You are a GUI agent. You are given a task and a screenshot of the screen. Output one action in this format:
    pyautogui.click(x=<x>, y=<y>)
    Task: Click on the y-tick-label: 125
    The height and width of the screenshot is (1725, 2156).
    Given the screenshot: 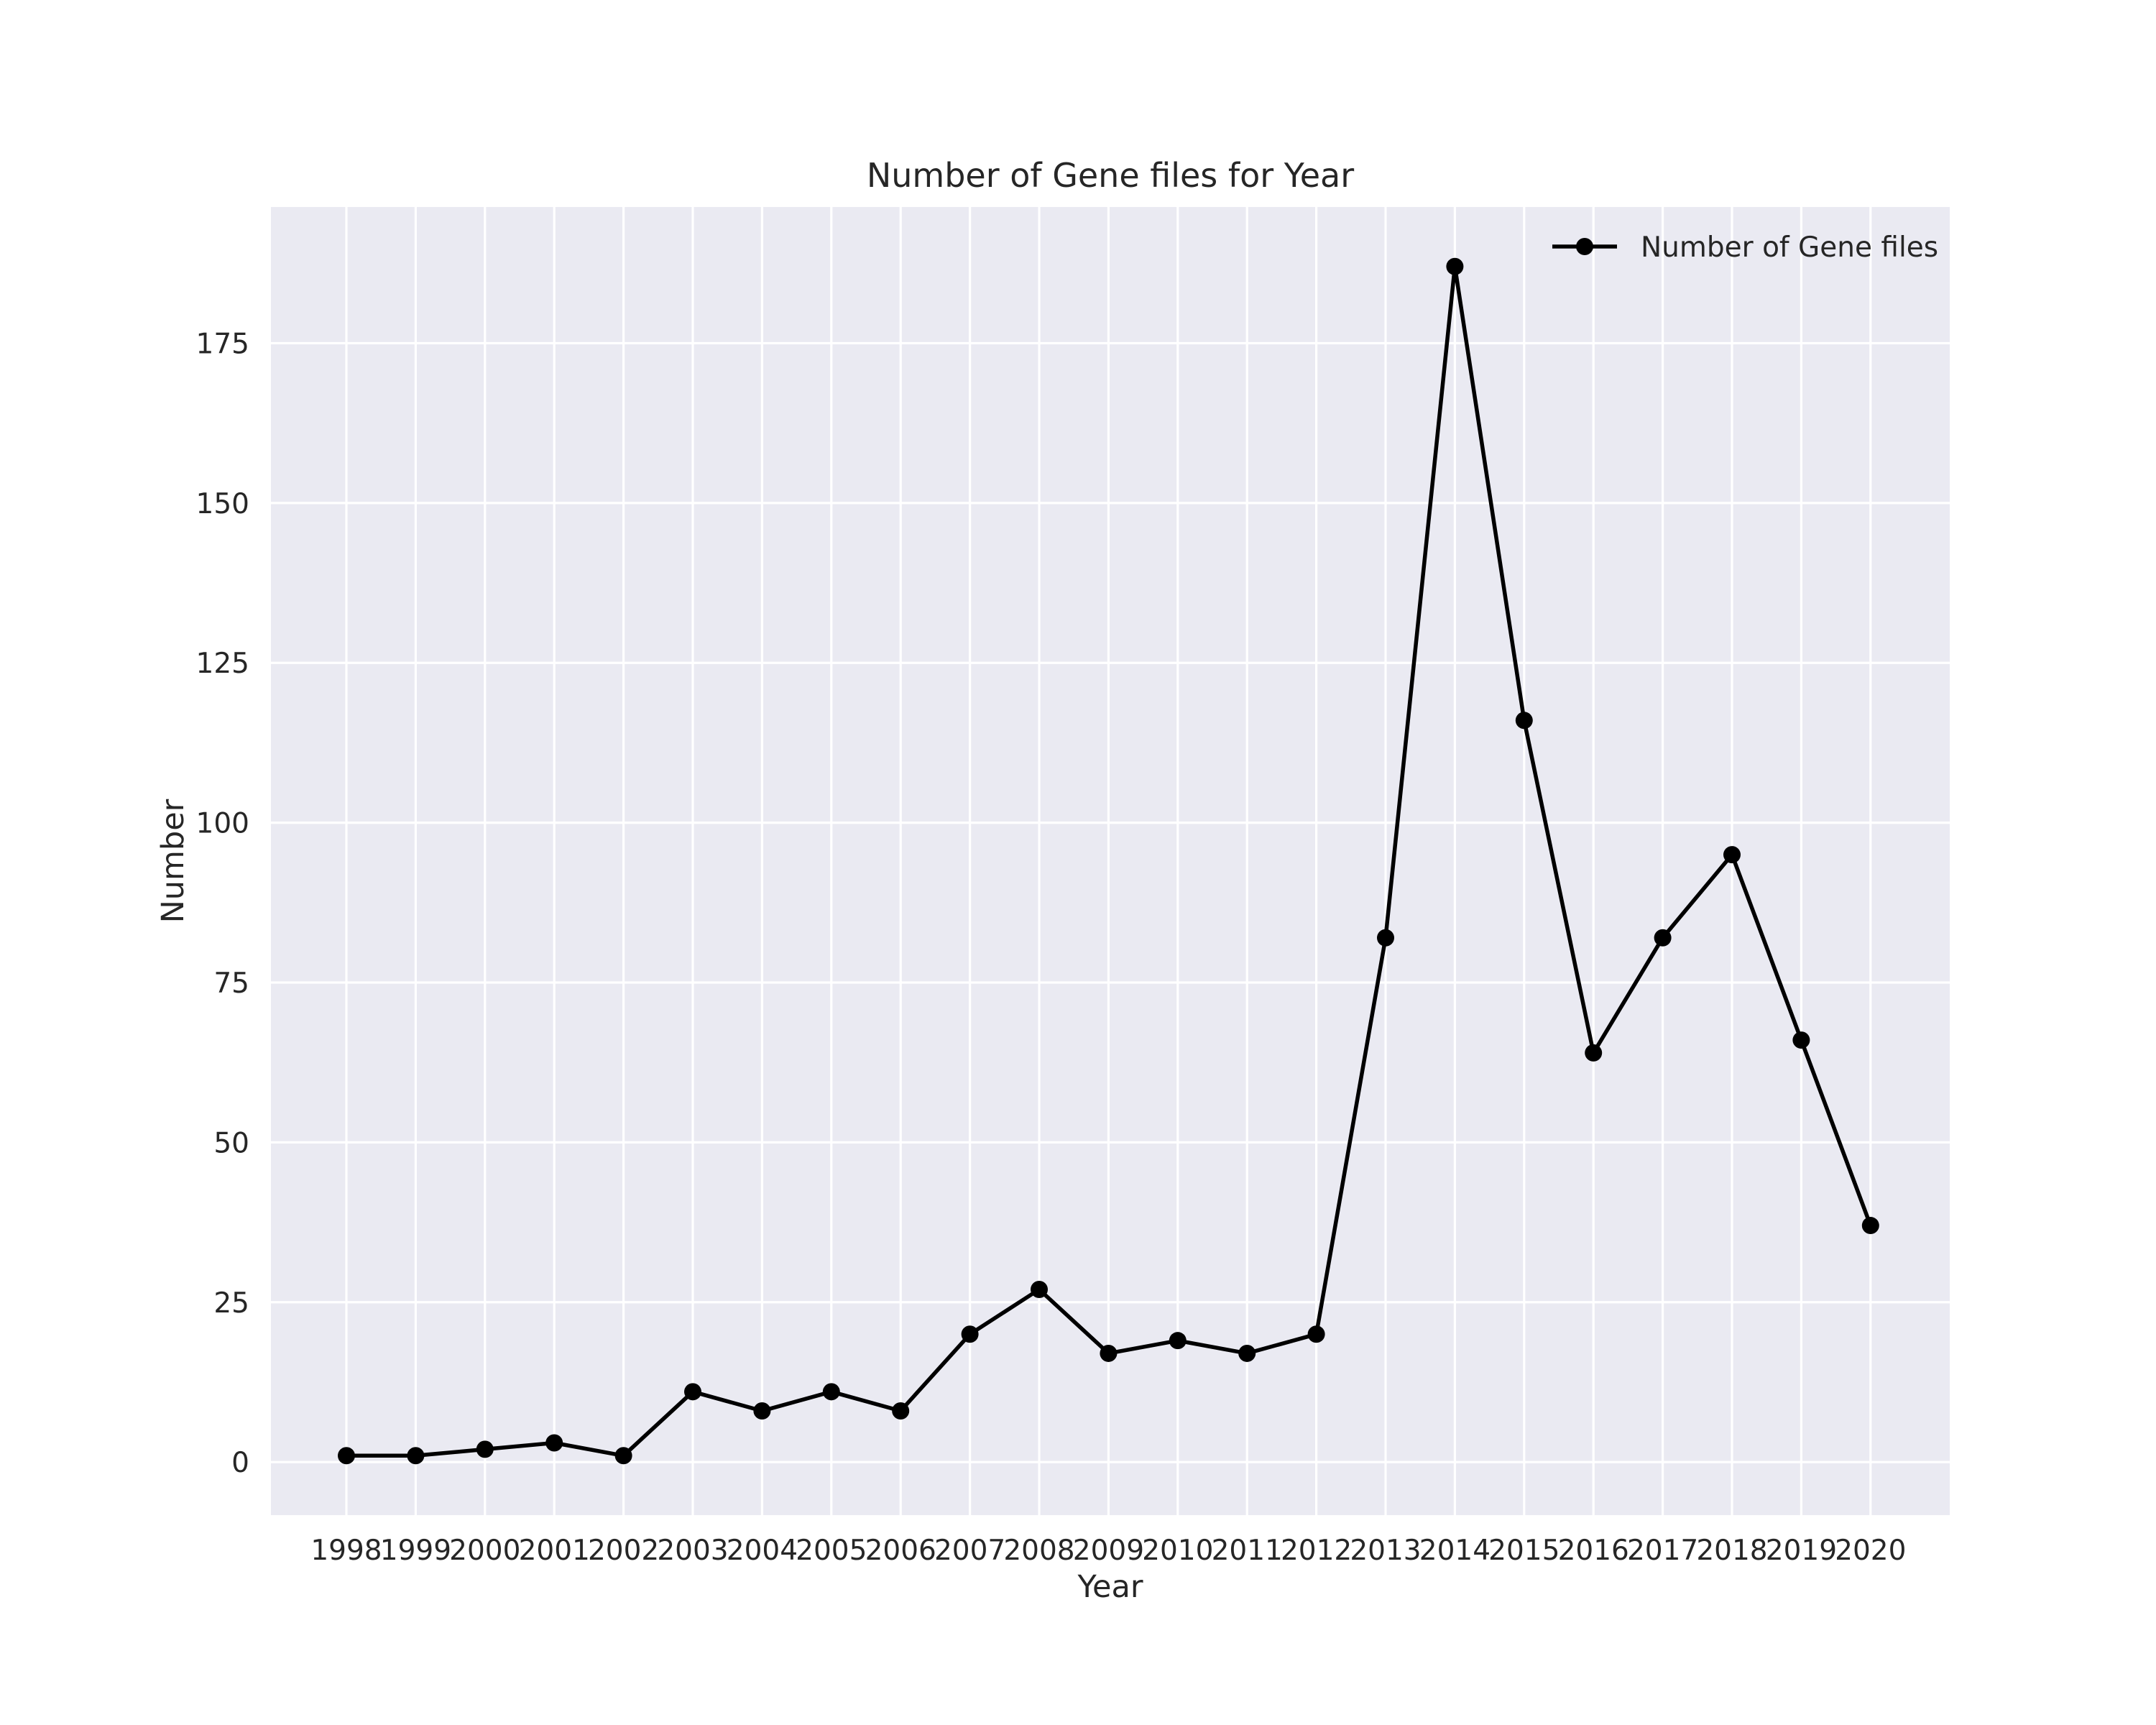 What is the action you would take?
    pyautogui.click(x=223, y=664)
    